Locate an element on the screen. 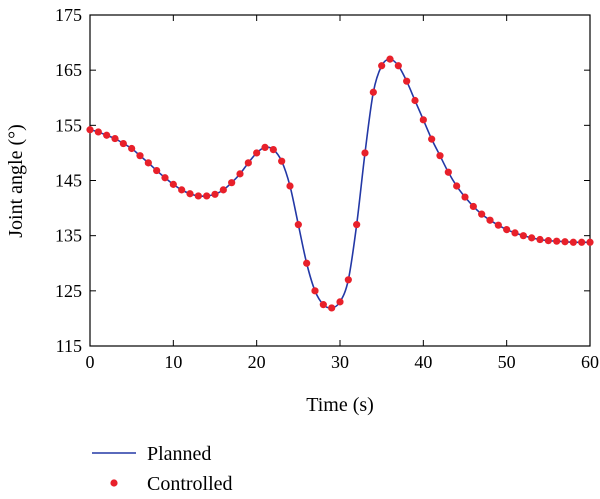  y-axis-title: Joint angle (°) is located at coordinates (16, 181).